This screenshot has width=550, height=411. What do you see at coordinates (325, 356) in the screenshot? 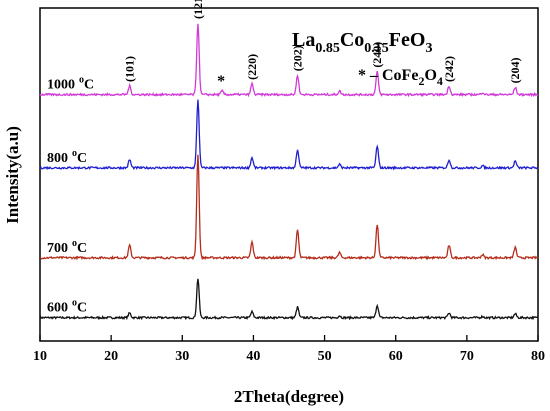
I see `x-tick-label: 50` at bounding box center [325, 356].